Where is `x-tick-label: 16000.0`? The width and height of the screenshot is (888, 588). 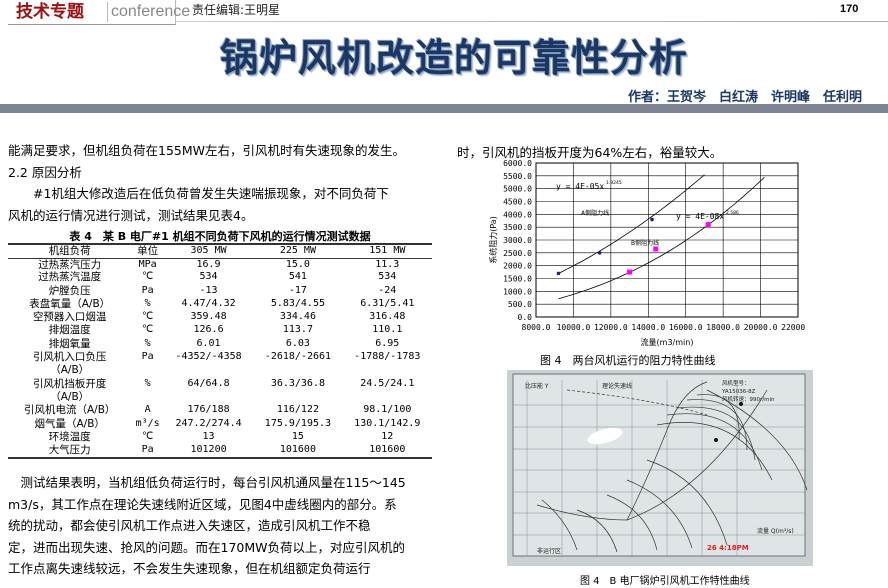
x-tick-label: 16000.0 is located at coordinates (686, 327).